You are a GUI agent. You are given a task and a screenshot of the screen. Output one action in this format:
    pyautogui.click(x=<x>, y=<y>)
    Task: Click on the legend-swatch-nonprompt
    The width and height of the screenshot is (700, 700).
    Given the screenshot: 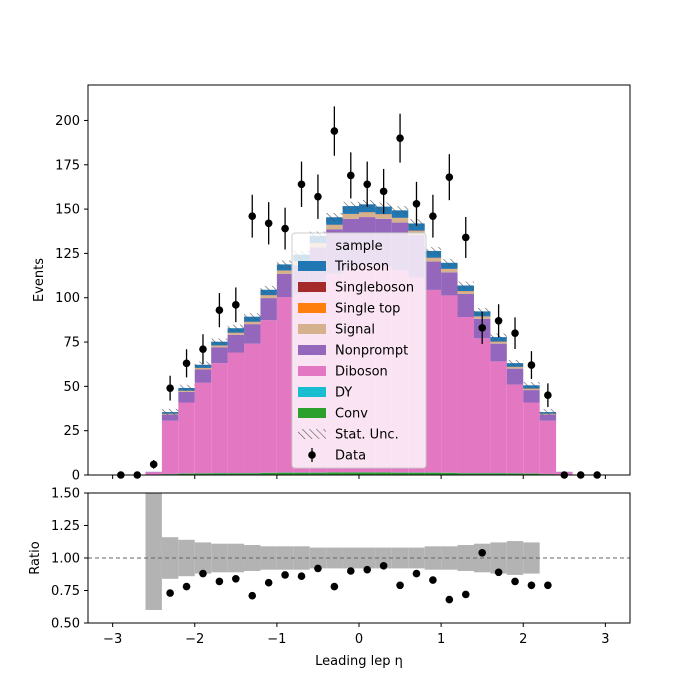 What is the action you would take?
    pyautogui.click(x=312, y=350)
    